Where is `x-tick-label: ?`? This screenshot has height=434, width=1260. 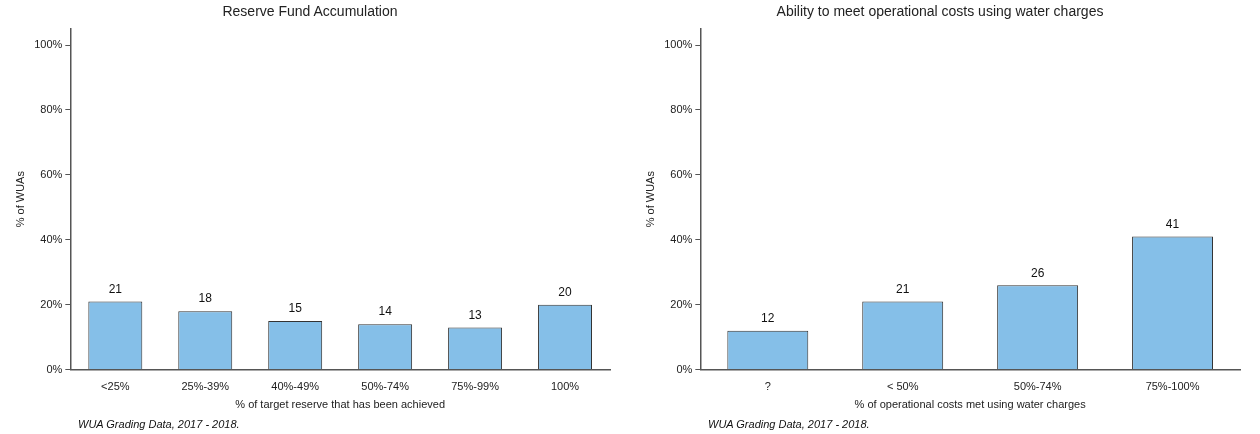
x-tick-label: ? is located at coordinates (767, 386).